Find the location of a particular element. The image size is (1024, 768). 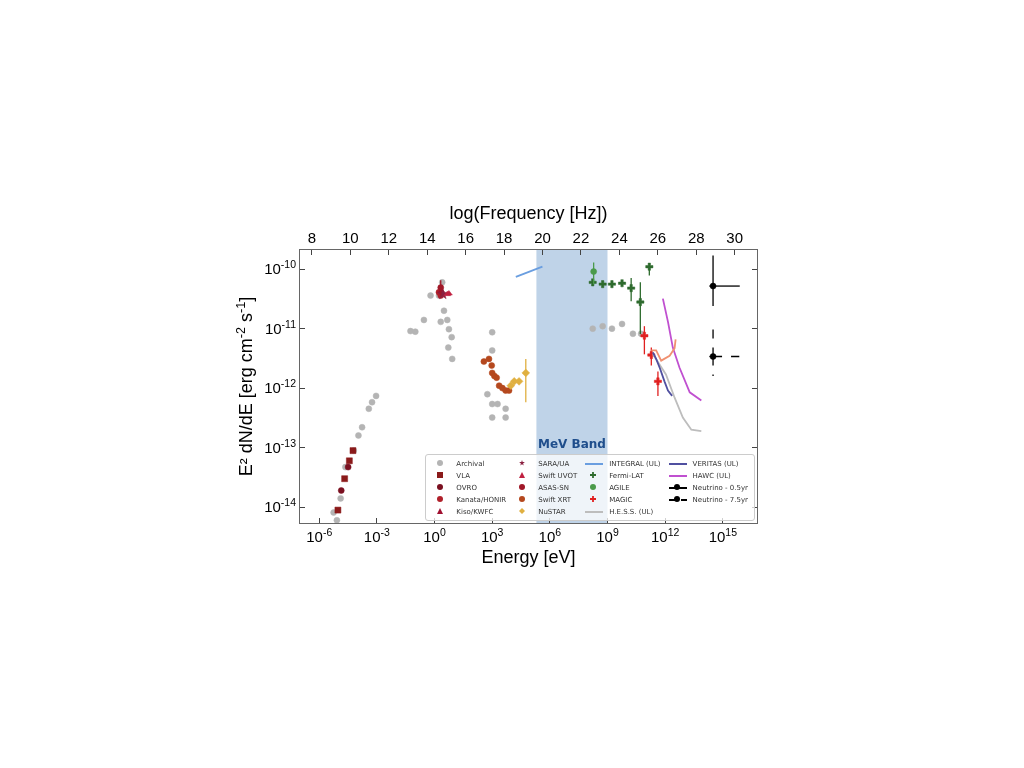

x2-tick-label: 10 is located at coordinates (350, 237).